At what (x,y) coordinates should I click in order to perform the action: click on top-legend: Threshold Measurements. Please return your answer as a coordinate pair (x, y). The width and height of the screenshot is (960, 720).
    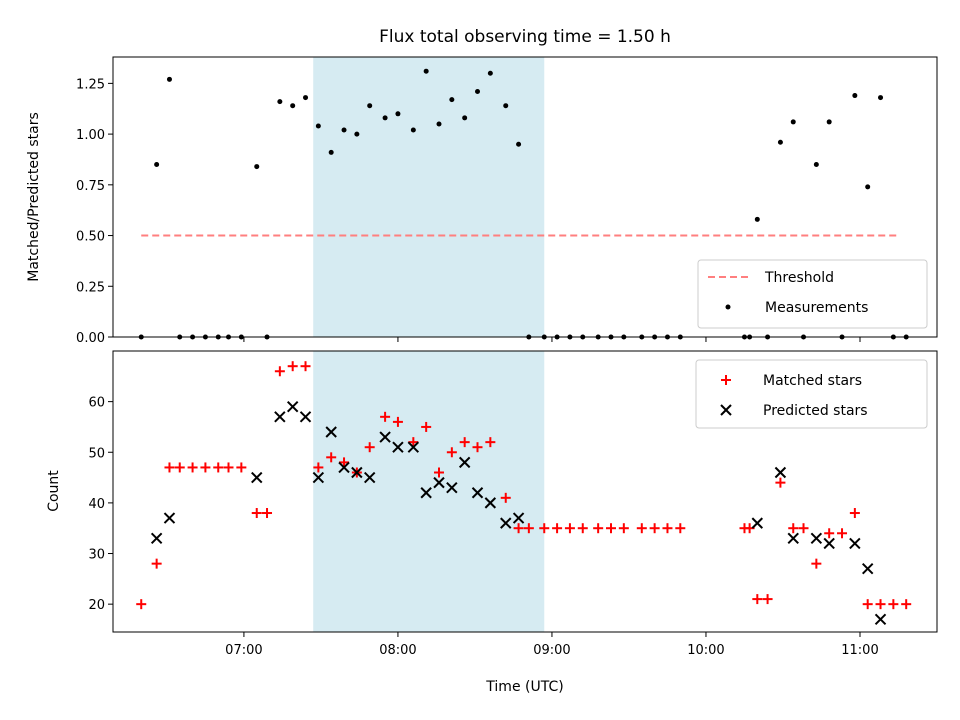
    Looking at the image, I should click on (812, 294).